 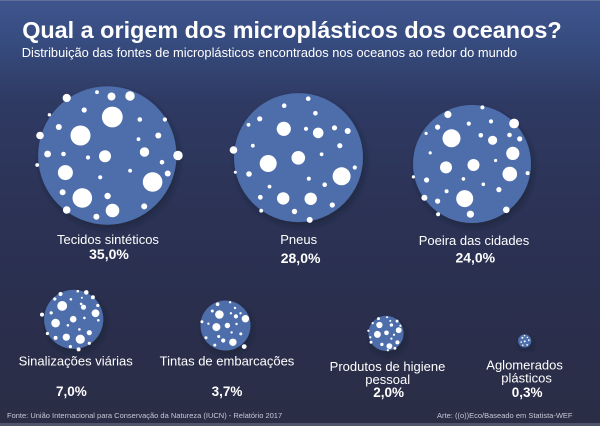 What do you see at coordinates (71, 391) in the screenshot?
I see `svg-text: 7,0%` at bounding box center [71, 391].